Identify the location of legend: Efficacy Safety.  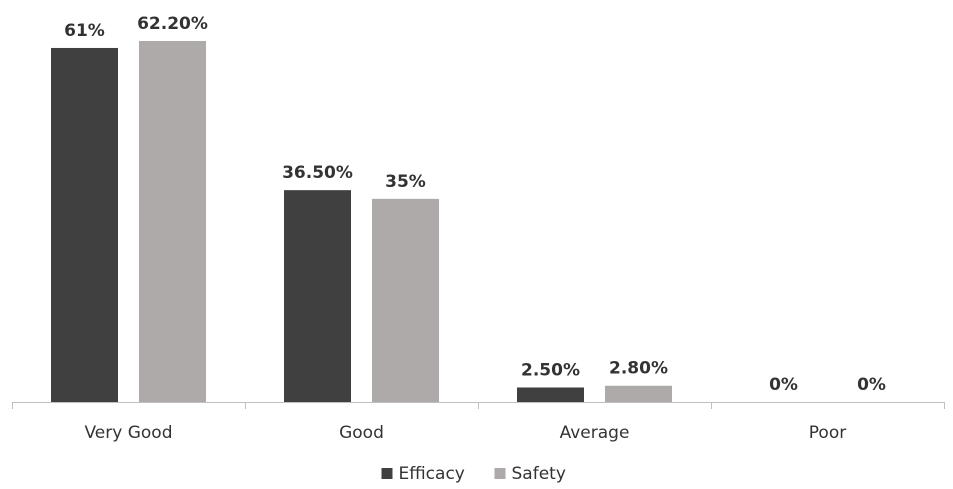
(473, 474).